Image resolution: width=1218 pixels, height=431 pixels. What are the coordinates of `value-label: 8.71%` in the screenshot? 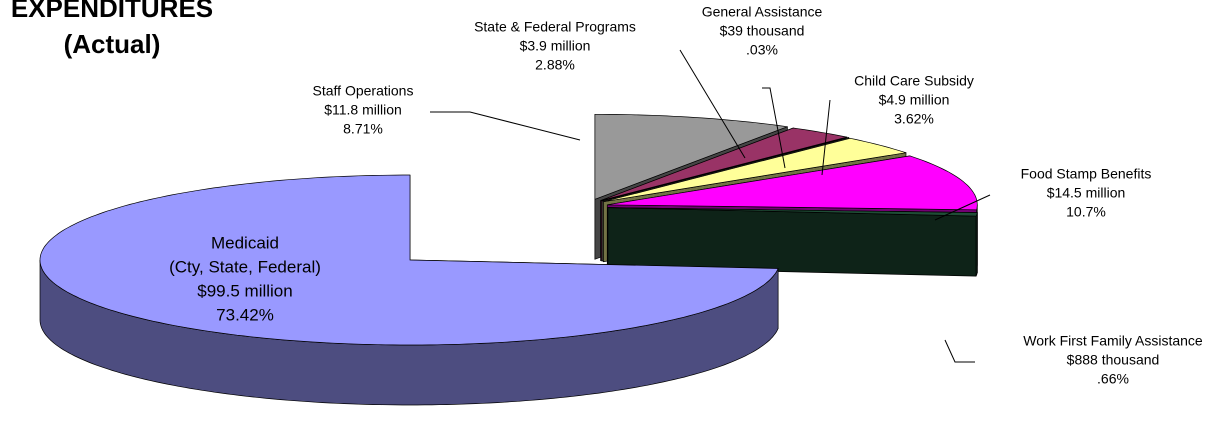 It's located at (363, 129).